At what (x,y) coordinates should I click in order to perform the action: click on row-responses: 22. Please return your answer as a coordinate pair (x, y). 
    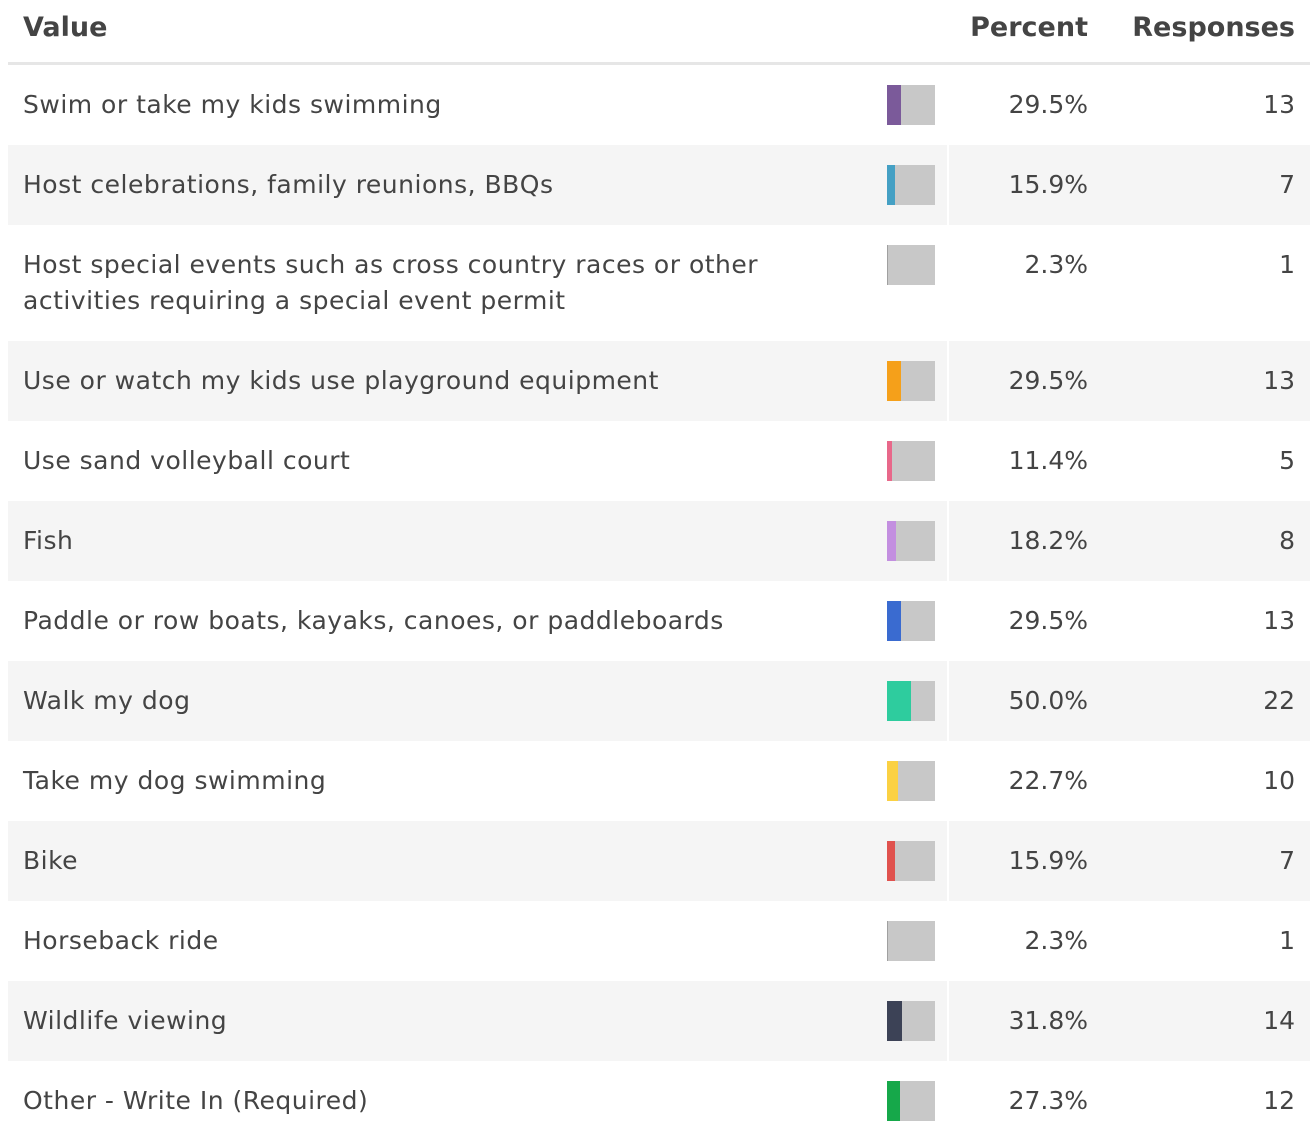
    Looking at the image, I should click on (1279, 700).